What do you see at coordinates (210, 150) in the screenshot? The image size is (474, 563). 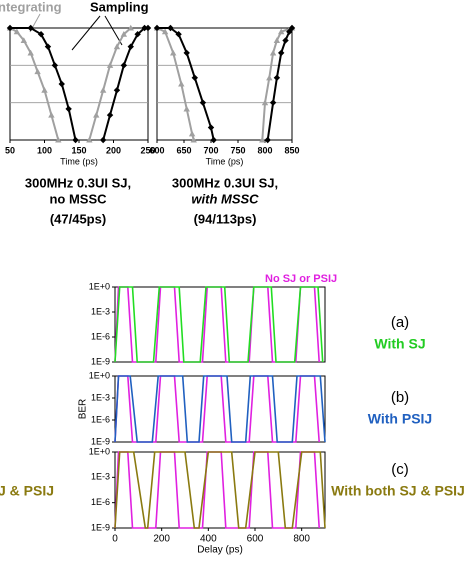 I see `x-tick-label: 700` at bounding box center [210, 150].